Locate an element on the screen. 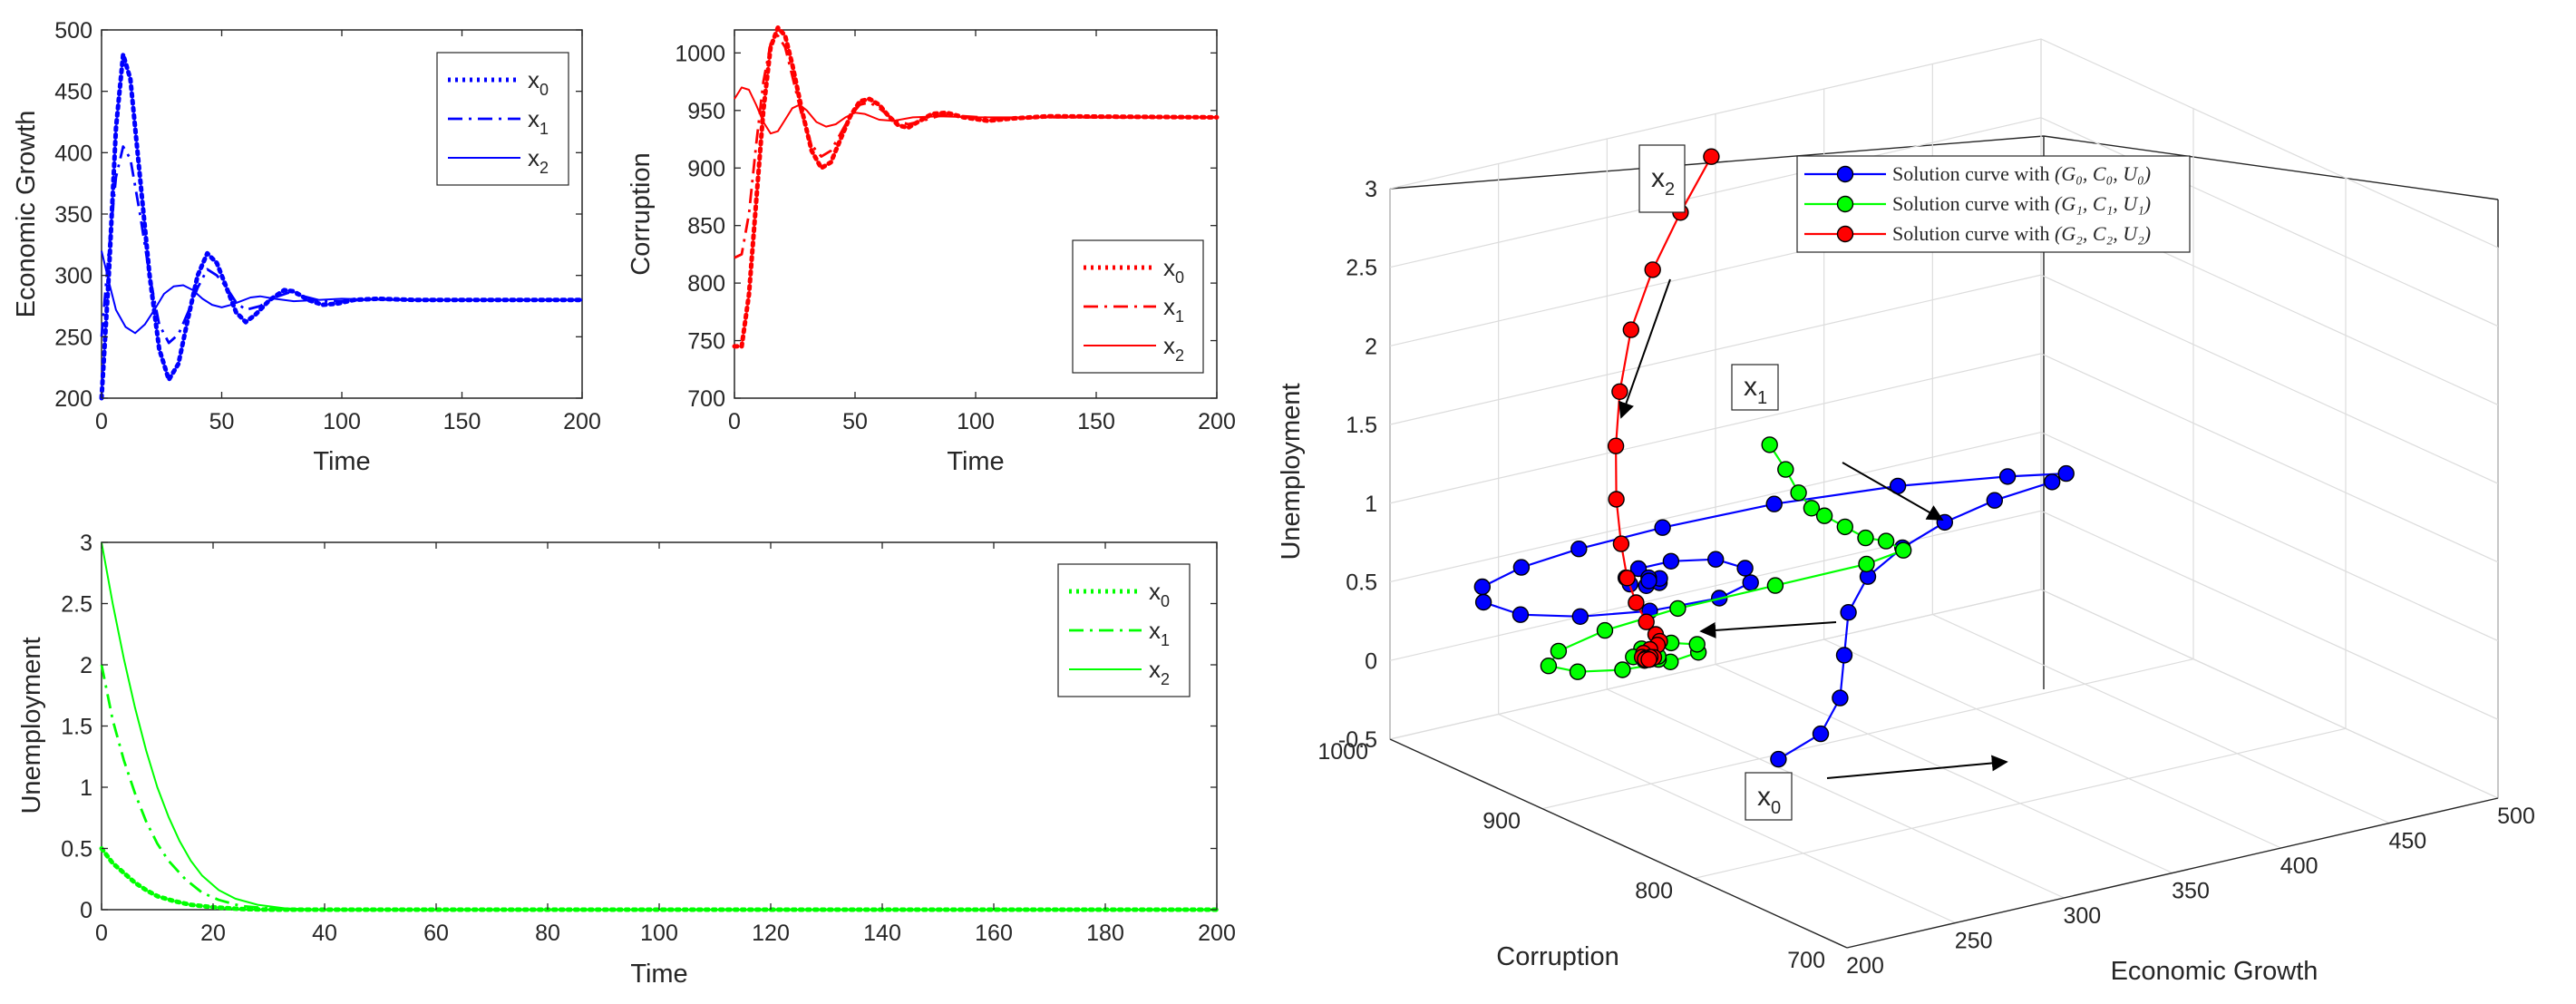 The height and width of the screenshot is (1004, 2576). growth-ytick-label: 500 is located at coordinates (73, 31).